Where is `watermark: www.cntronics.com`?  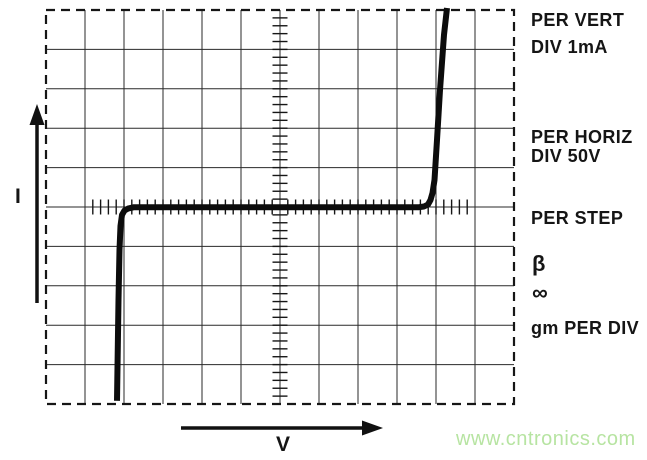
watermark: www.cntronics.com is located at coordinates (546, 439).